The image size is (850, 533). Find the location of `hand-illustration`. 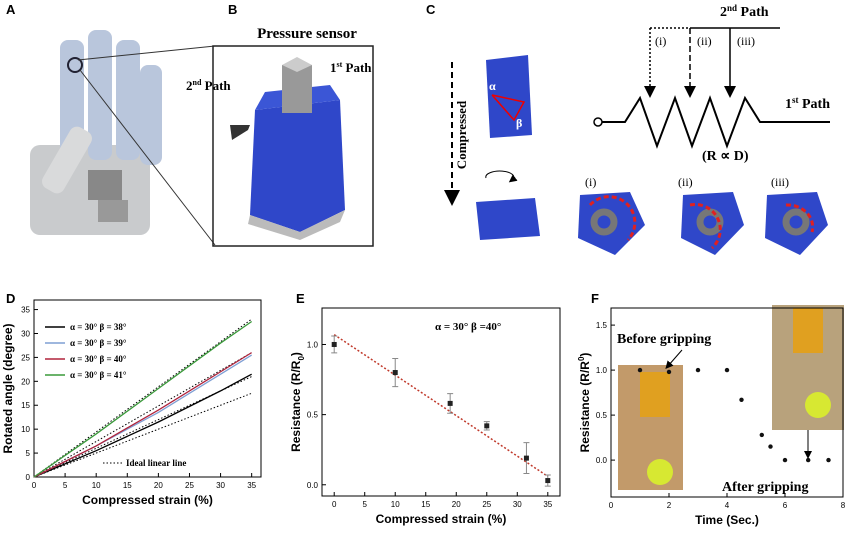

hand-illustration is located at coordinates (123, 138).